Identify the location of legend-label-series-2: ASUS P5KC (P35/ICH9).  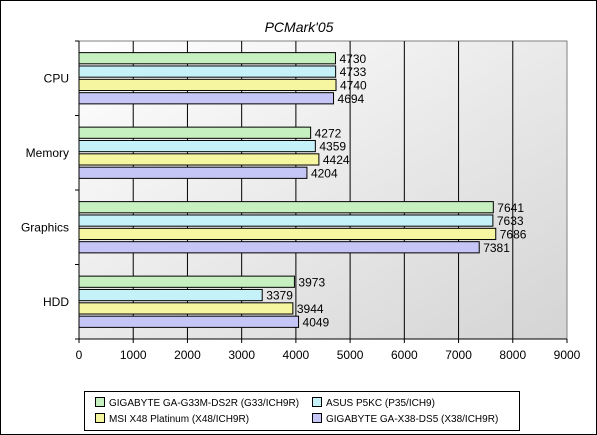
(380, 403).